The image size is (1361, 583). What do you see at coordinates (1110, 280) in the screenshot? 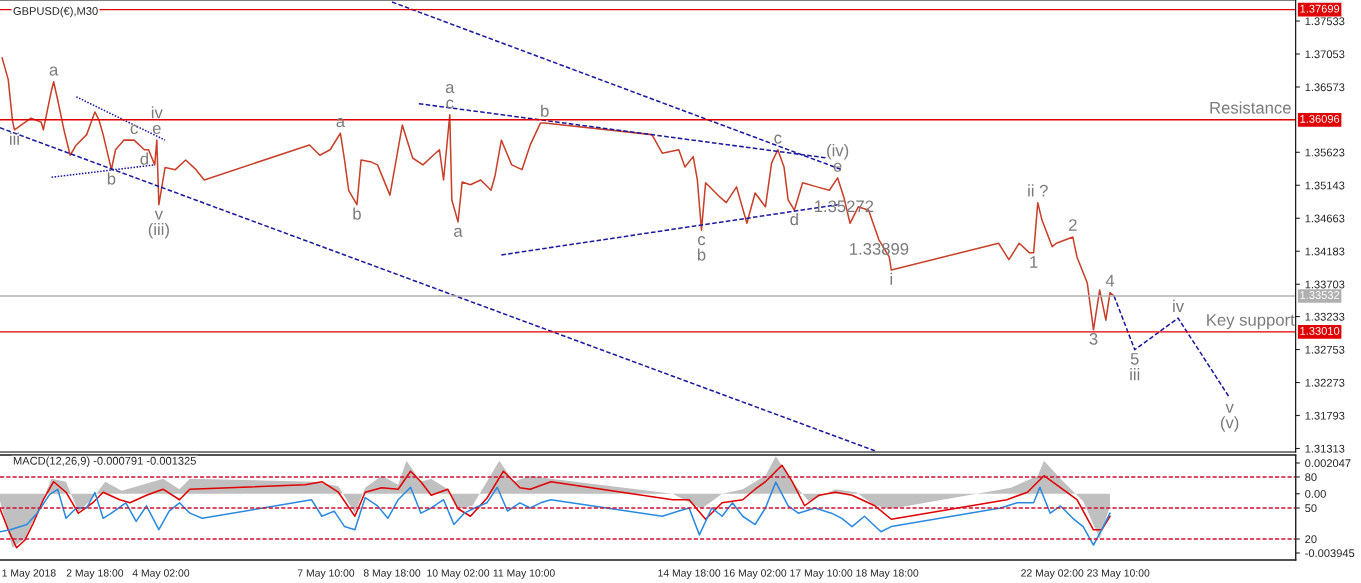
I see `annotation: 4` at bounding box center [1110, 280].